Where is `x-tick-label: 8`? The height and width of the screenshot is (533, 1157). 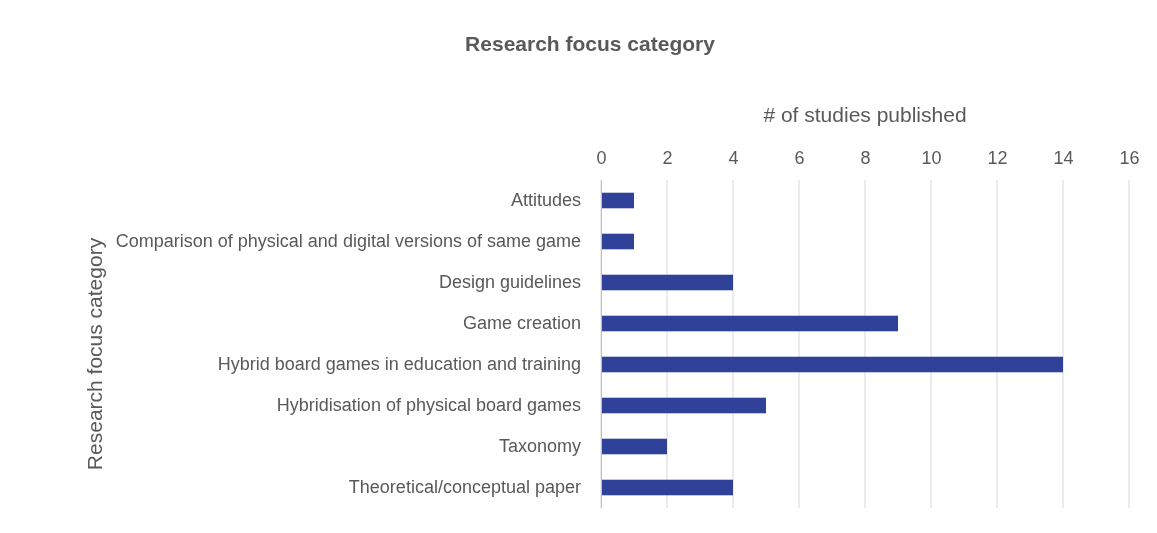
x-tick-label: 8 is located at coordinates (865, 158).